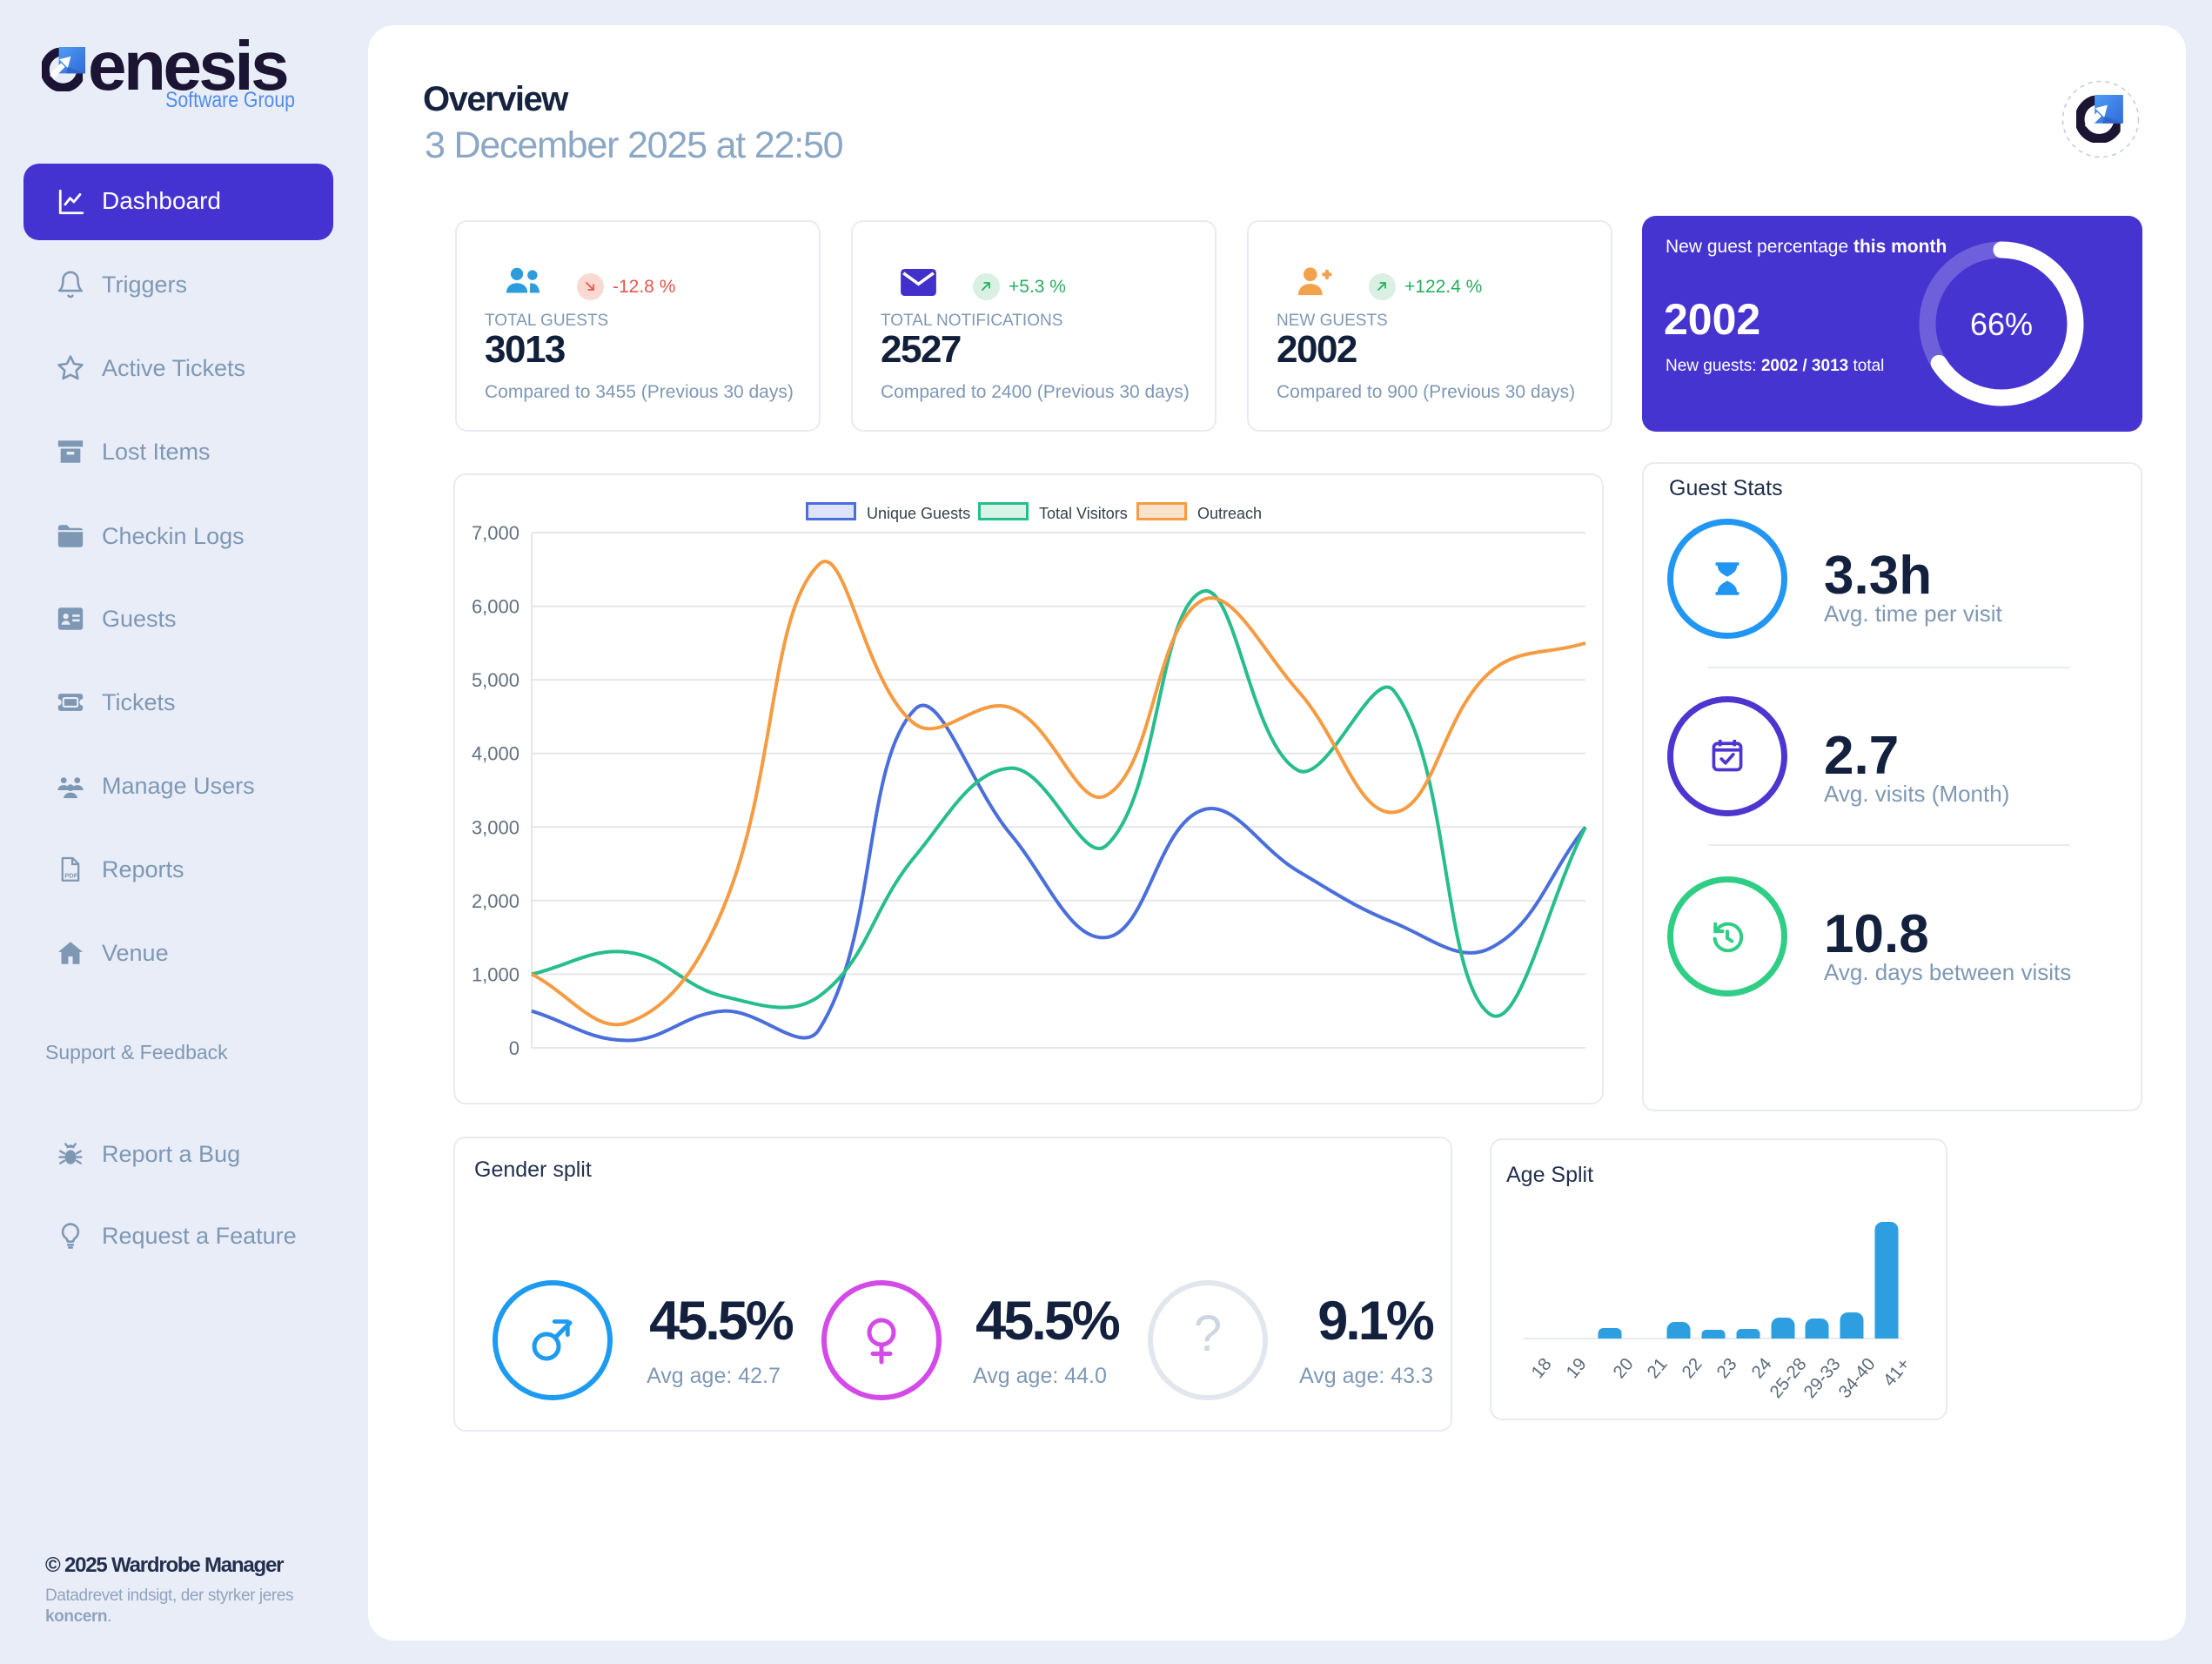 This screenshot has height=1664, width=2212. I want to click on svg-text: 3,000, so click(496, 827).